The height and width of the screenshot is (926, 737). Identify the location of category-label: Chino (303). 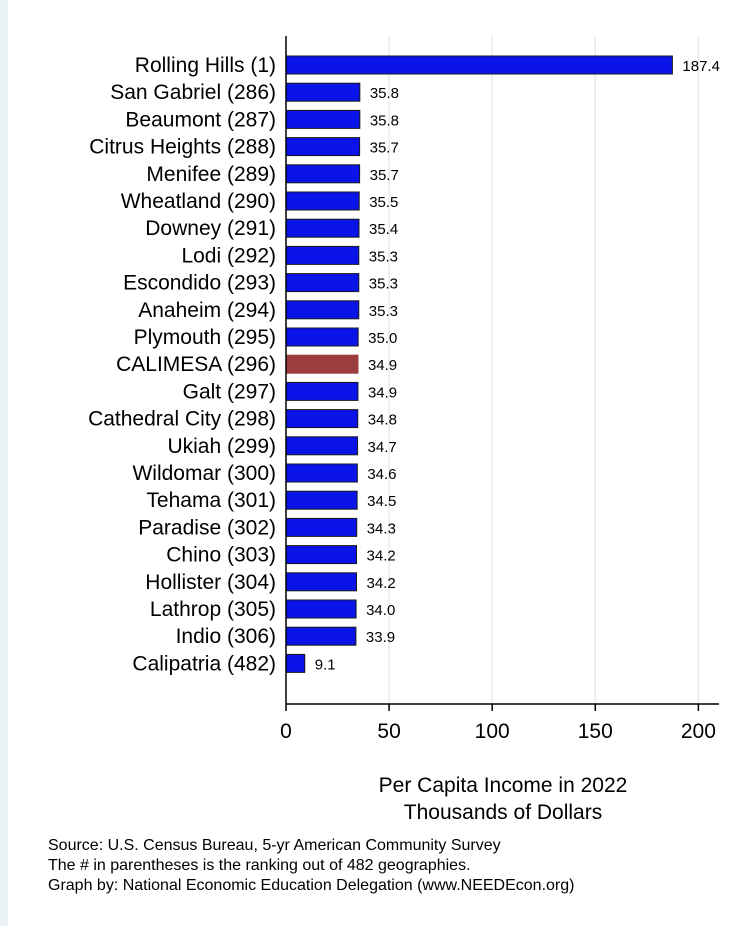
(221, 555).